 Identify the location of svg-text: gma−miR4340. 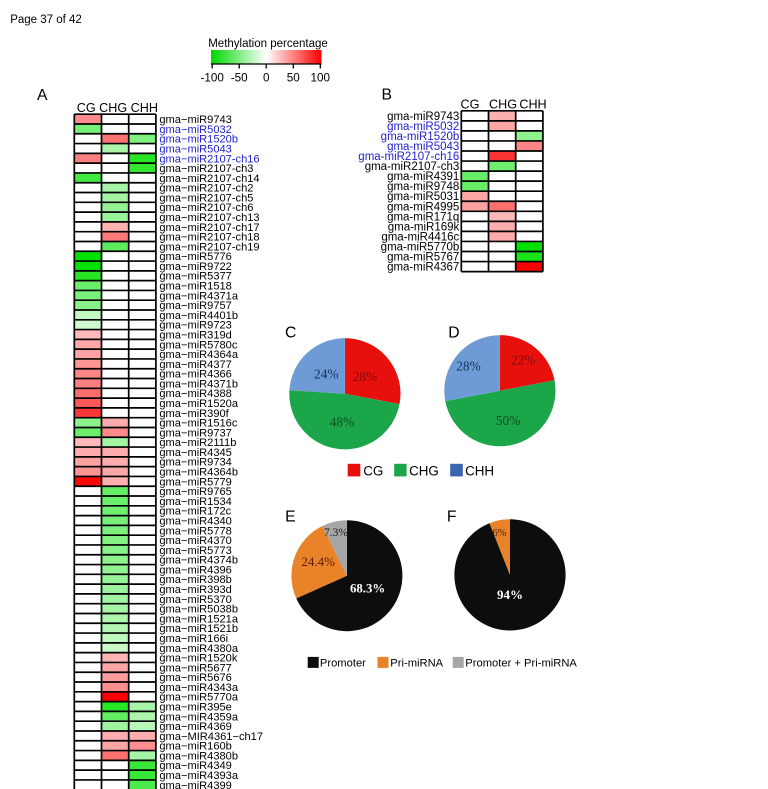
(195, 522).